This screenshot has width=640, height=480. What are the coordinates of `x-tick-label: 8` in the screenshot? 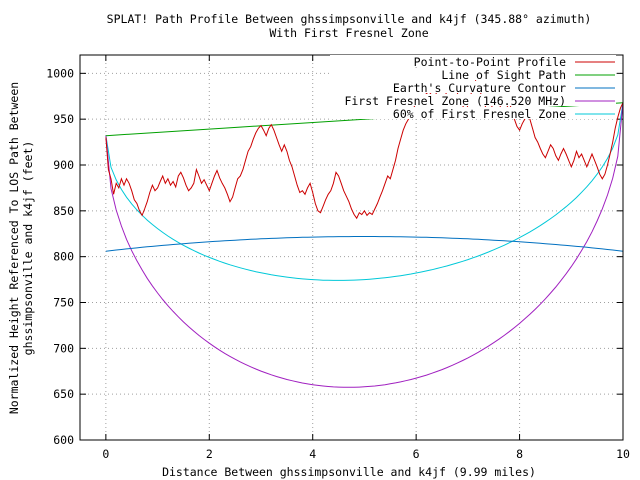 It's located at (519, 454).